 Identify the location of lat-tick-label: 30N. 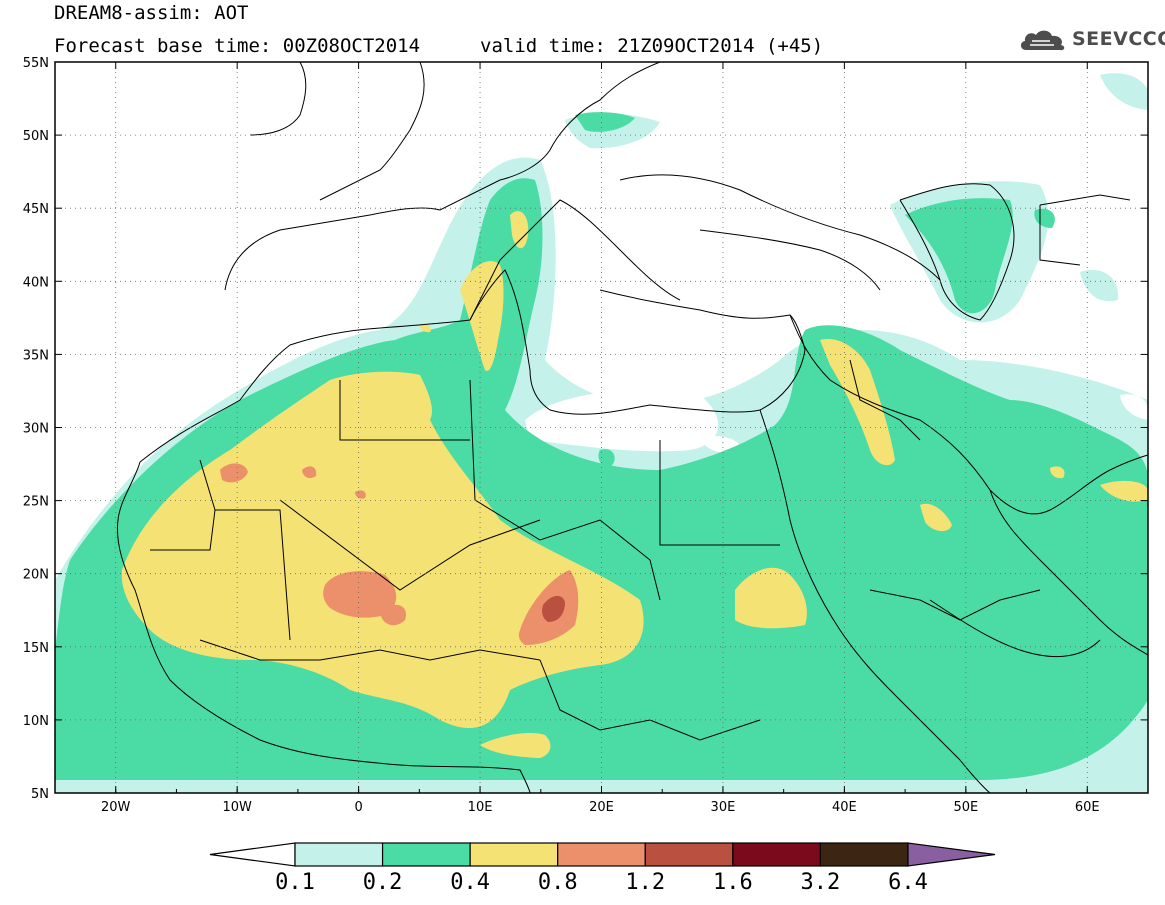
(36, 429).